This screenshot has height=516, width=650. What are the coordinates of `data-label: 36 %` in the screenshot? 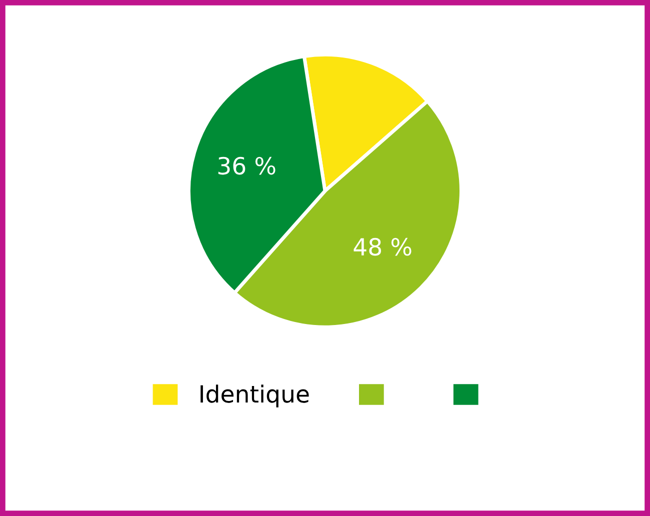 It's located at (247, 165).